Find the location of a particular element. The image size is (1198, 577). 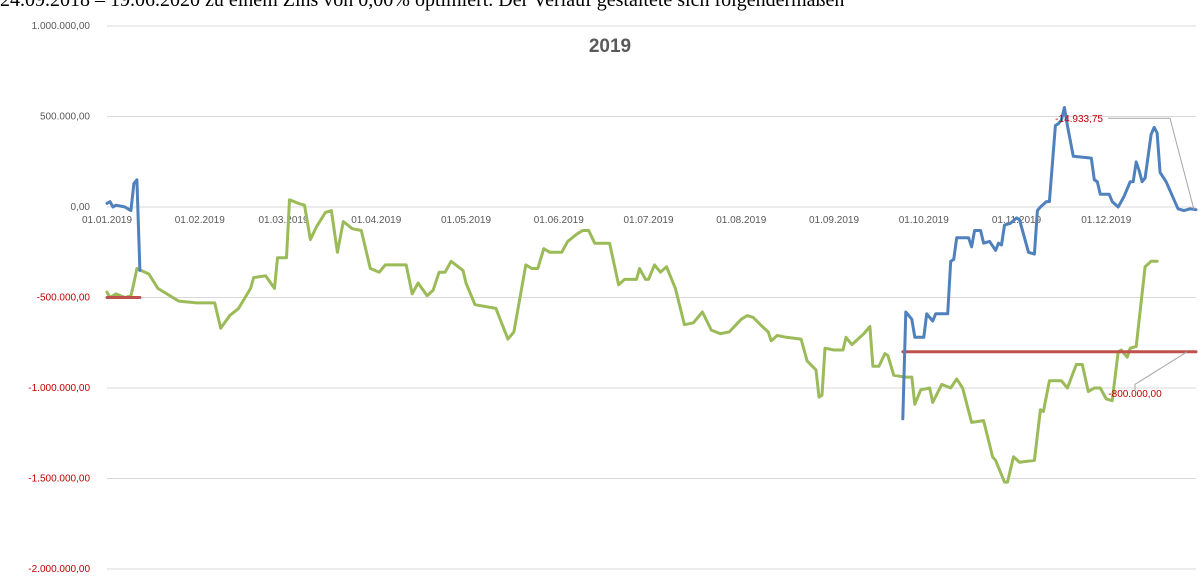

x-tick-label: 01.04.2019 is located at coordinates (376, 220).